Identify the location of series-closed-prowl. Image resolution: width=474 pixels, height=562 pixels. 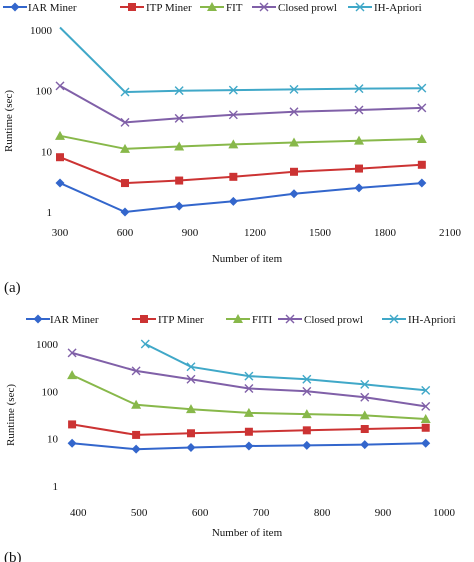
(249, 379).